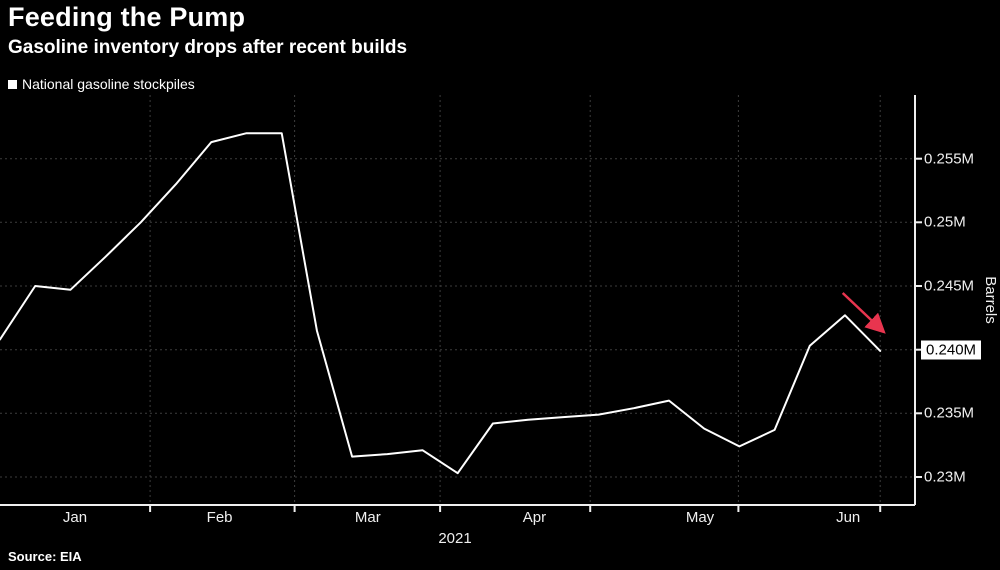  Describe the element at coordinates (455, 538) in the screenshot. I see `x-axis-year-label: 2021` at that location.